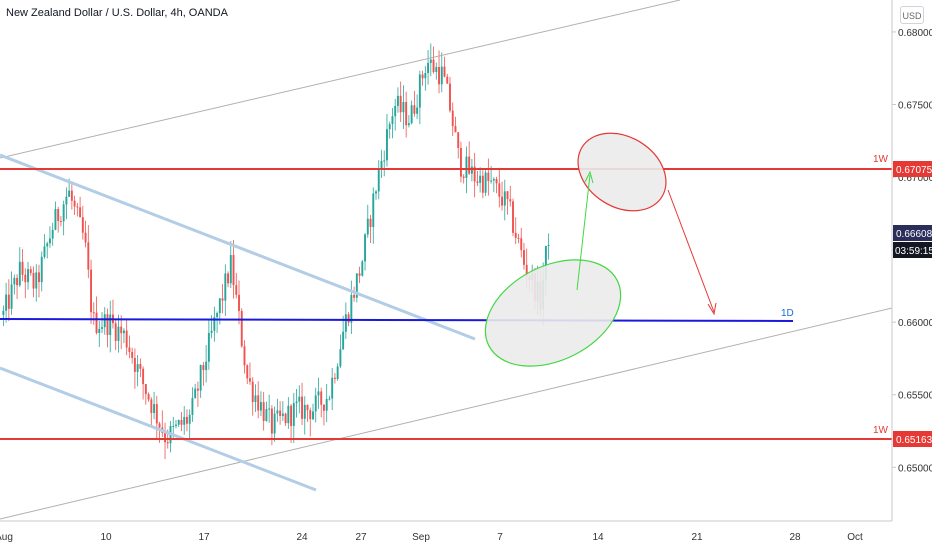 Image resolution: width=932 pixels, height=550 pixels. What do you see at coordinates (431, 537) in the screenshot?
I see `time-axis: Aug 10 17 24 27 Sep 7 14 21 28 Oct` at bounding box center [431, 537].